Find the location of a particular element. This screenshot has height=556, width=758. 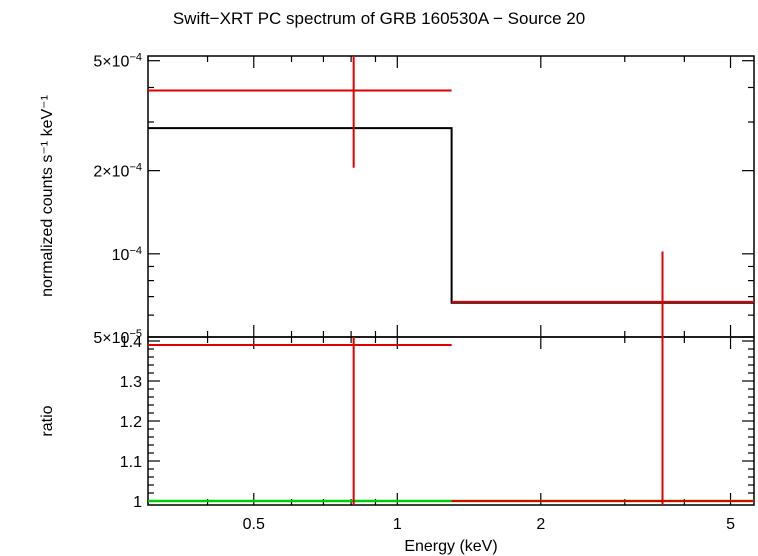

ratio-y-axis-label: ratio is located at coordinates (47, 420).